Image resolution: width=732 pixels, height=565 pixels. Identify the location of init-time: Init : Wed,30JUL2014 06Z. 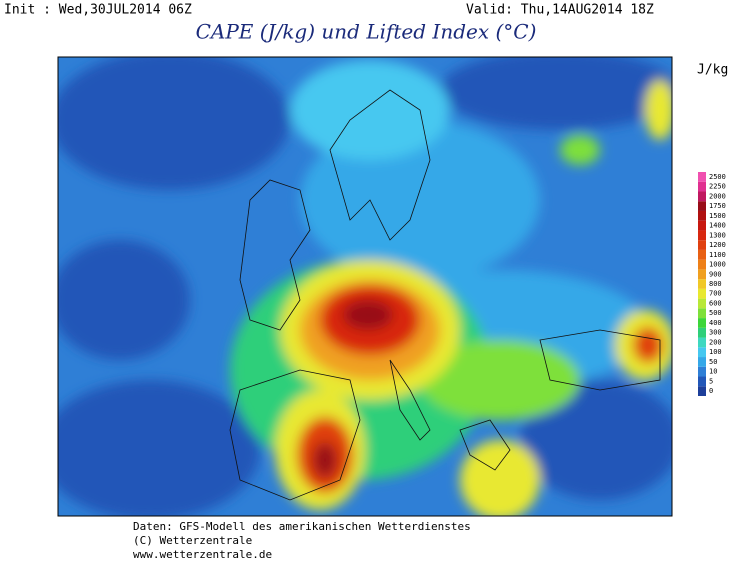
(98, 10).